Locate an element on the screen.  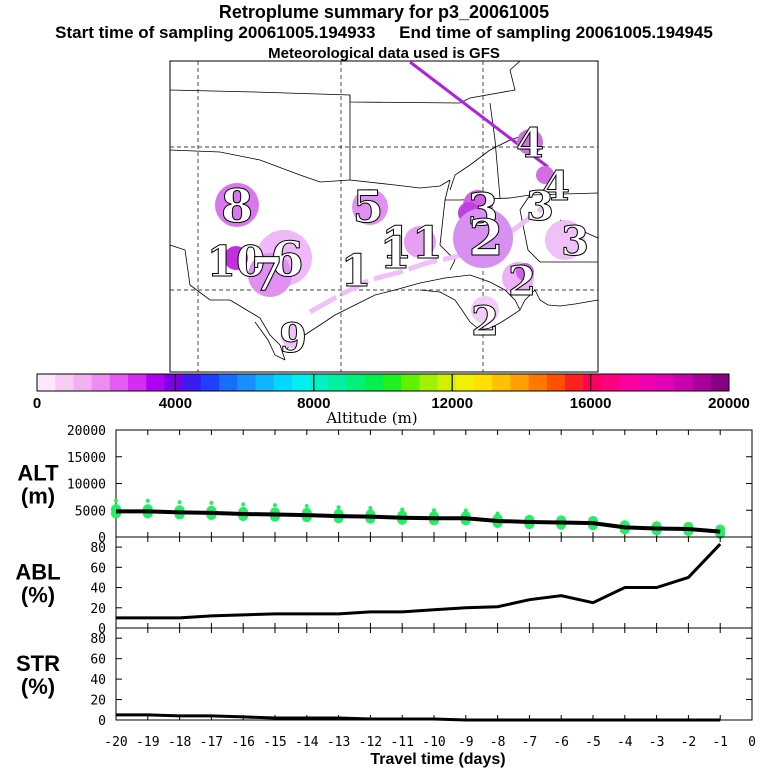
plume-clusters is located at coordinates (400, 238).